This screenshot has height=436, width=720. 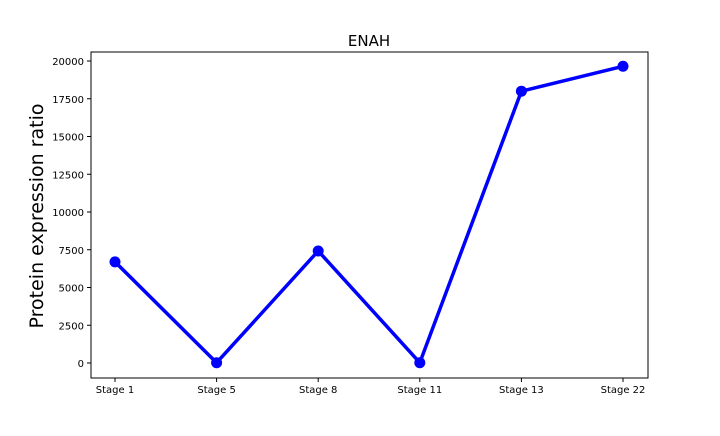 I want to click on y-tick-label: 10000, so click(x=68, y=213).